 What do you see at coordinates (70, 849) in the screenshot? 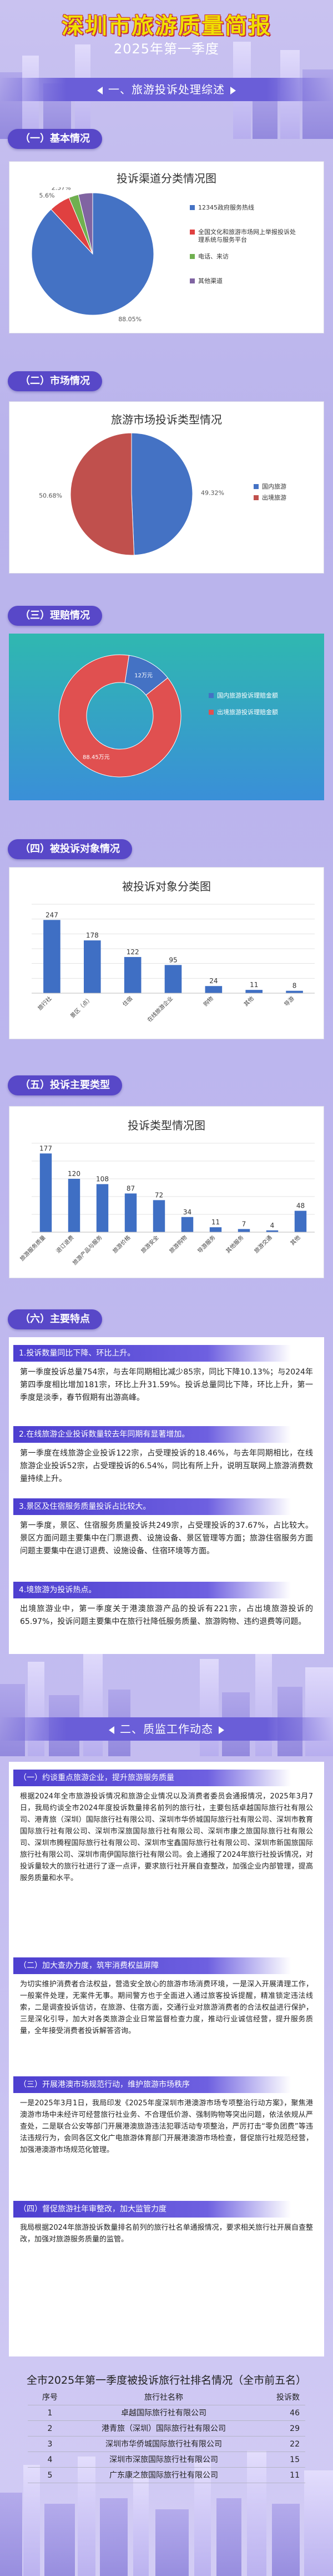
I see `tag-objects: （四）被投诉对象情况` at bounding box center [70, 849].